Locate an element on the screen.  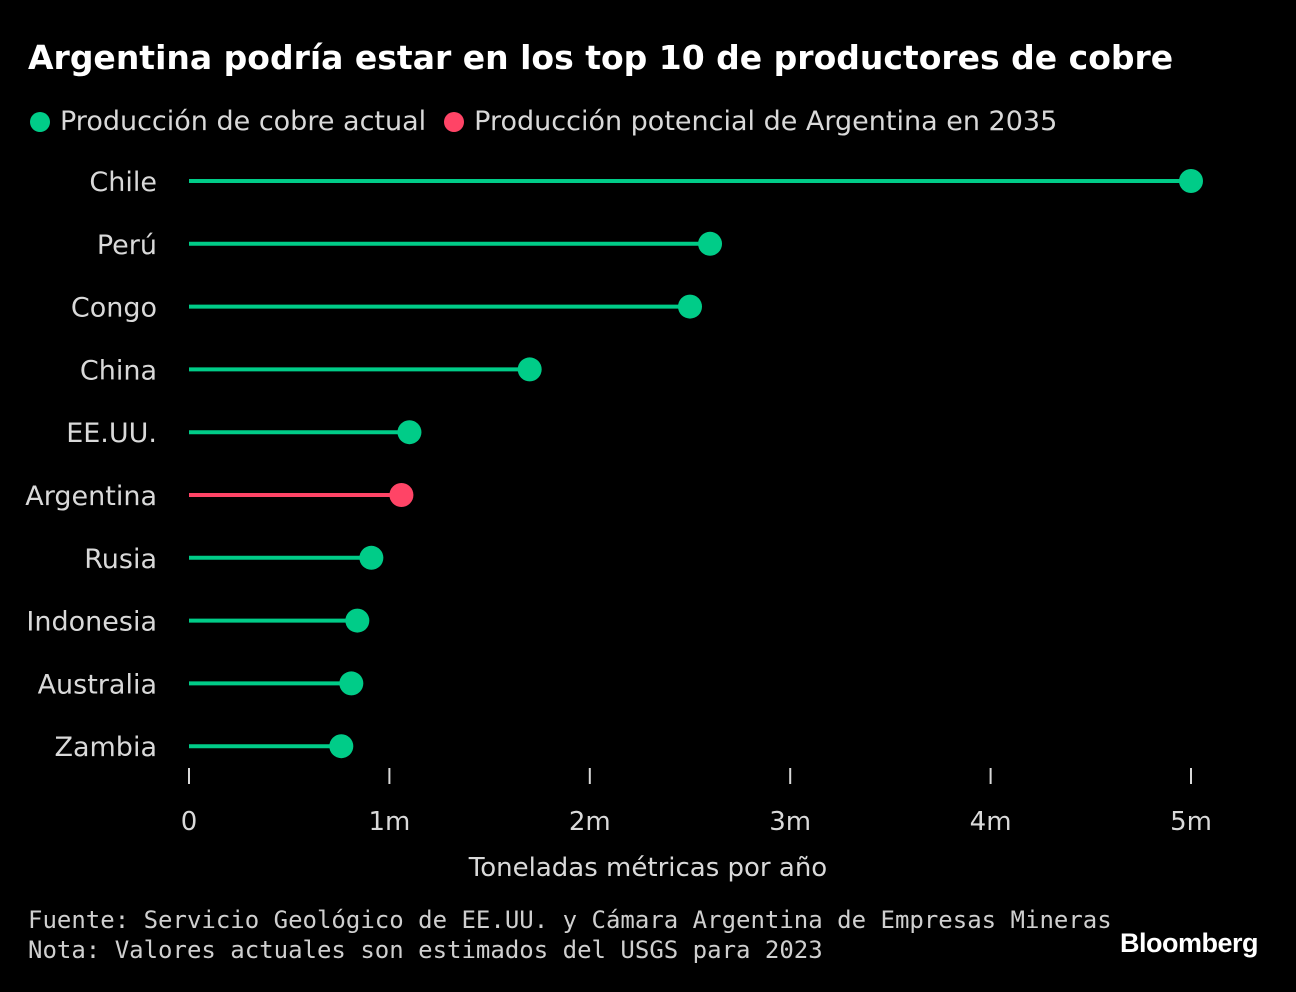
legend-dot-potencial is located at coordinates (454, 121).